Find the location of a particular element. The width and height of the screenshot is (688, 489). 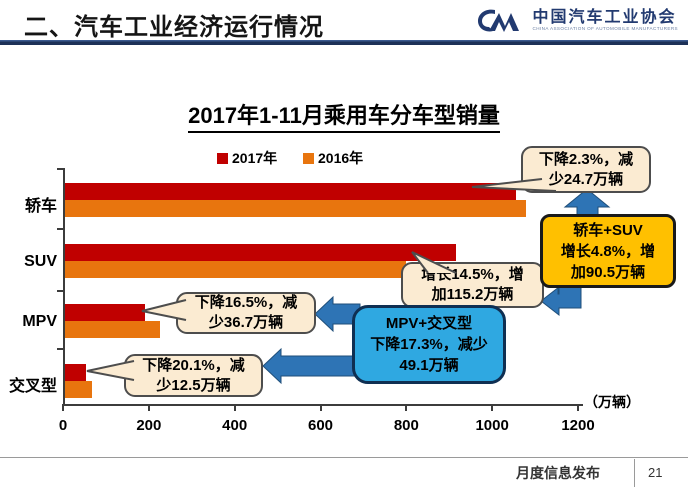

x-axis-unit-label: （万辆） is located at coordinates (612, 402).